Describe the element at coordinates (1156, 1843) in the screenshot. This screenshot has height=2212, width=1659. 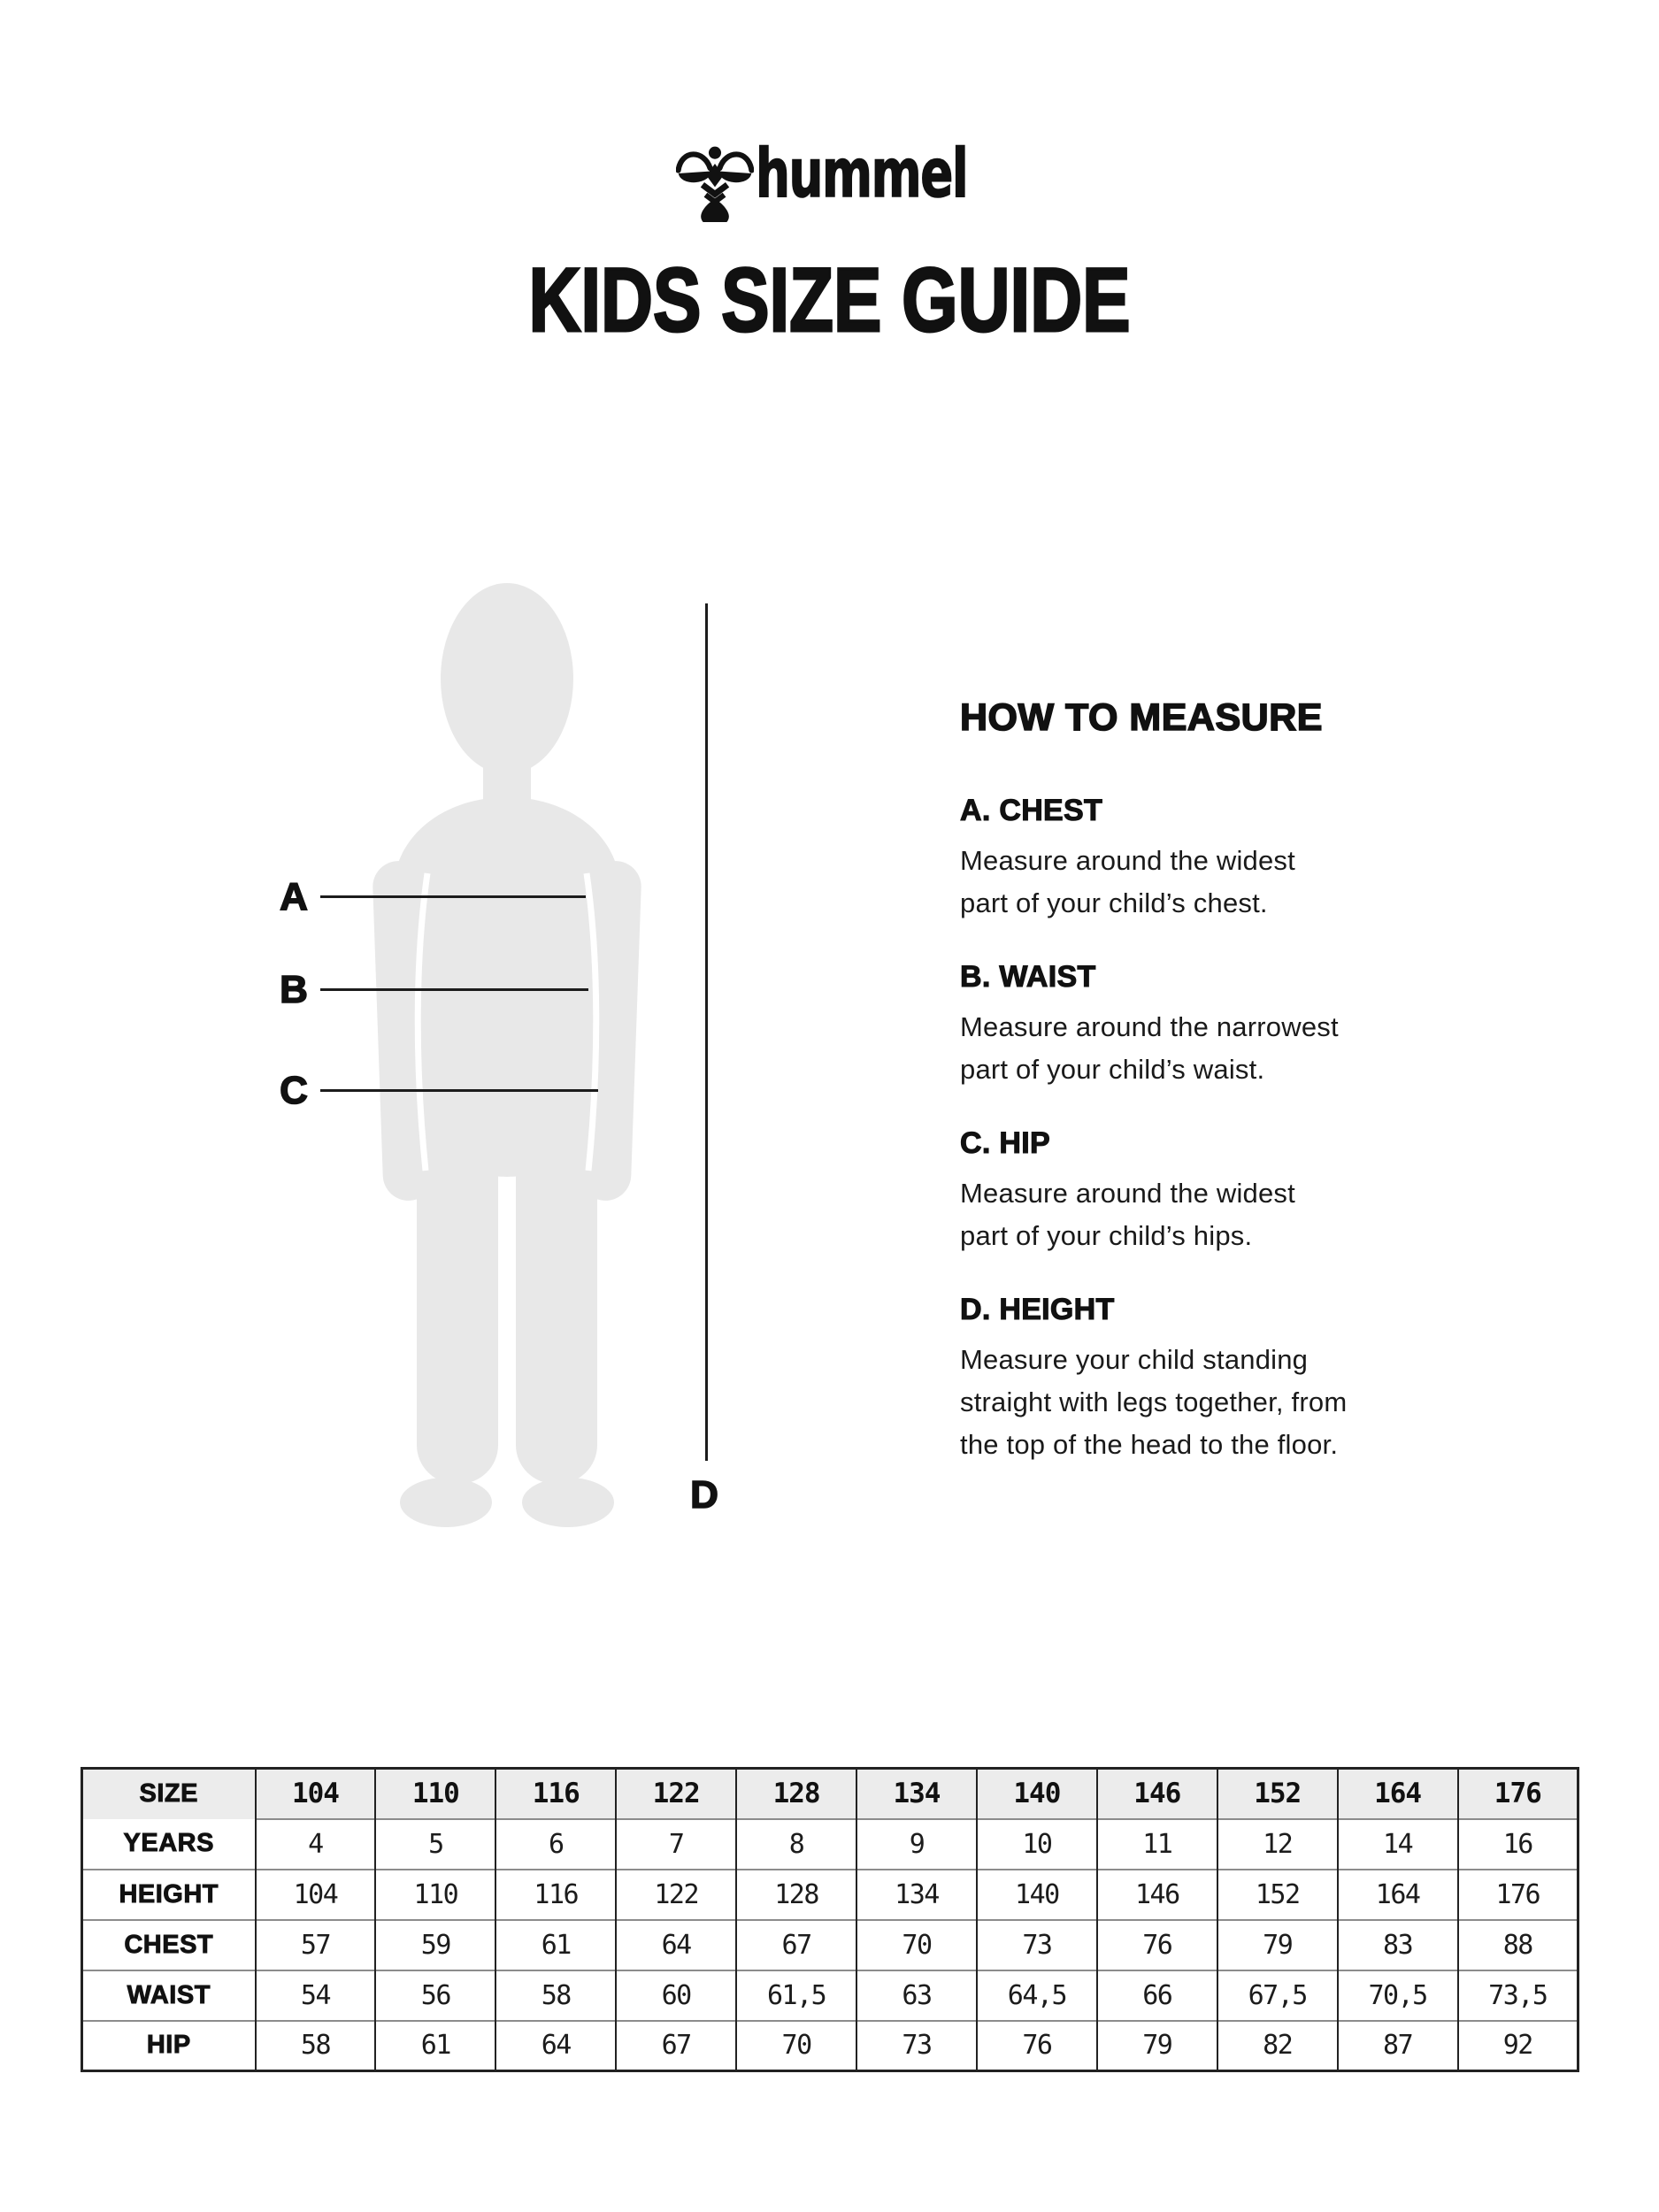
I see `size-value-cell: 11` at that location.